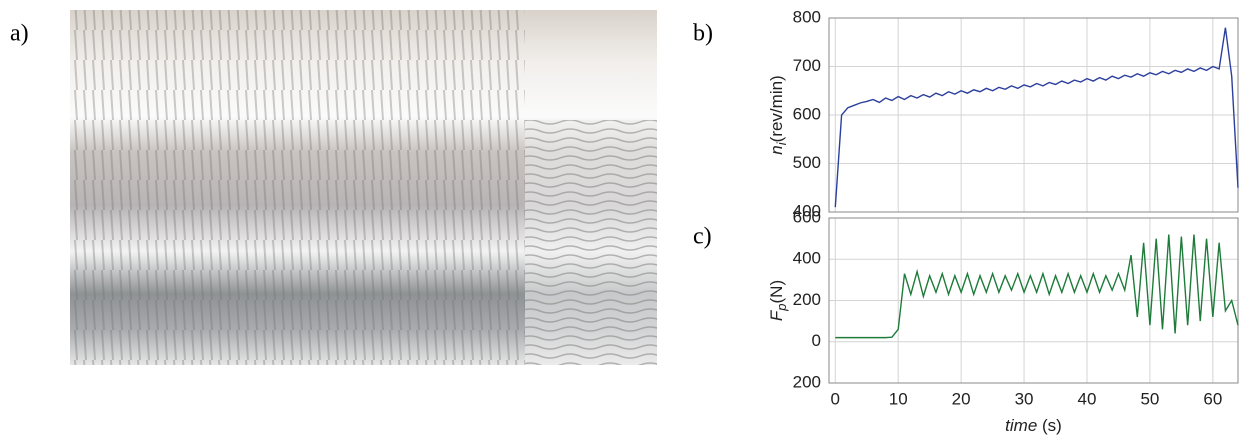 This screenshot has height=439, width=1251. I want to click on y-tick-label: 700, so click(807, 65).